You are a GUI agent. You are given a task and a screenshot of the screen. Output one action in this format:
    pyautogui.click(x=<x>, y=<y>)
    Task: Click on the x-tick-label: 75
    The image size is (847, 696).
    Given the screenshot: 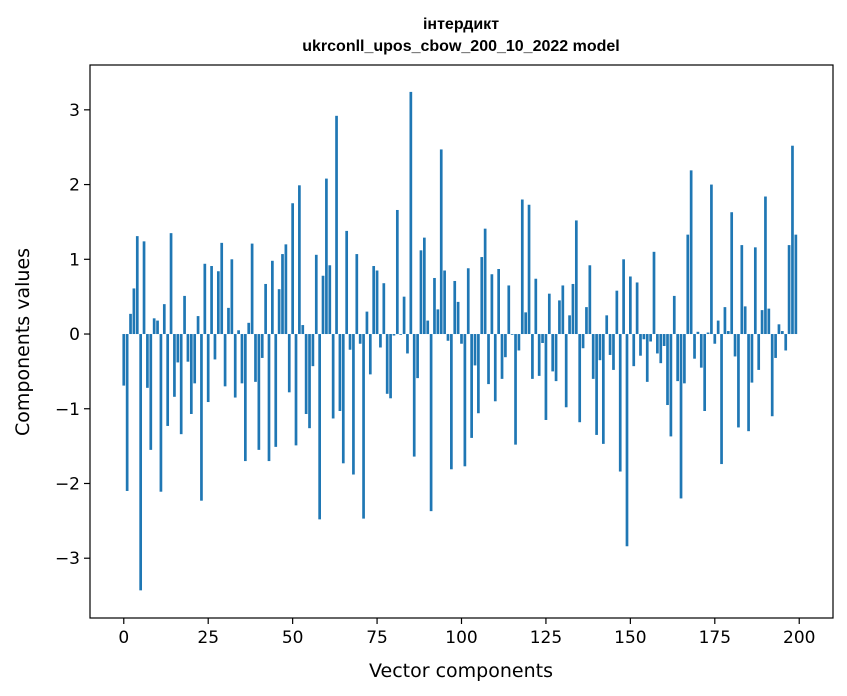 What is the action you would take?
    pyautogui.click(x=377, y=638)
    